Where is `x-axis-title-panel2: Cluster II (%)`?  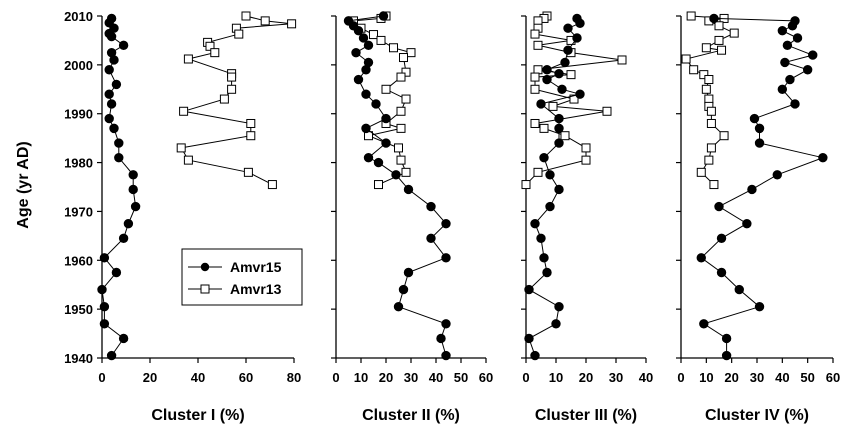
x-axis-title-panel2: Cluster II (%) is located at coordinates (411, 415).